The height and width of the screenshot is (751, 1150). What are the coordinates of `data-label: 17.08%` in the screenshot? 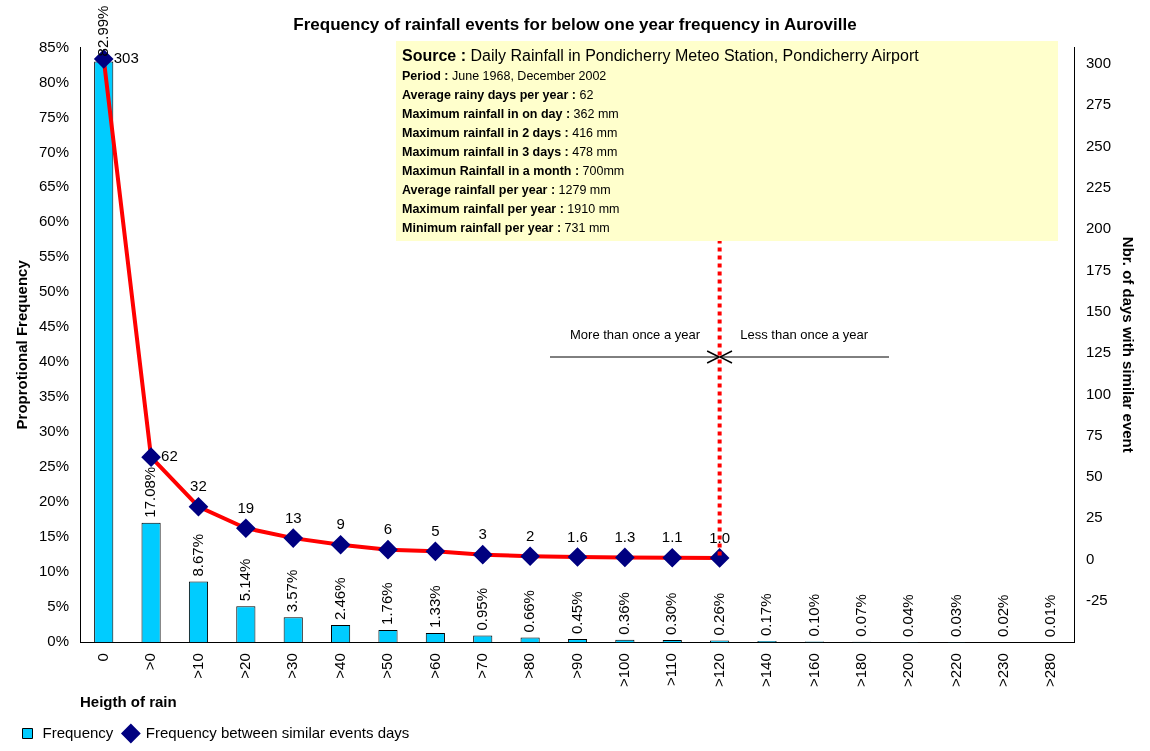 It's located at (150, 492).